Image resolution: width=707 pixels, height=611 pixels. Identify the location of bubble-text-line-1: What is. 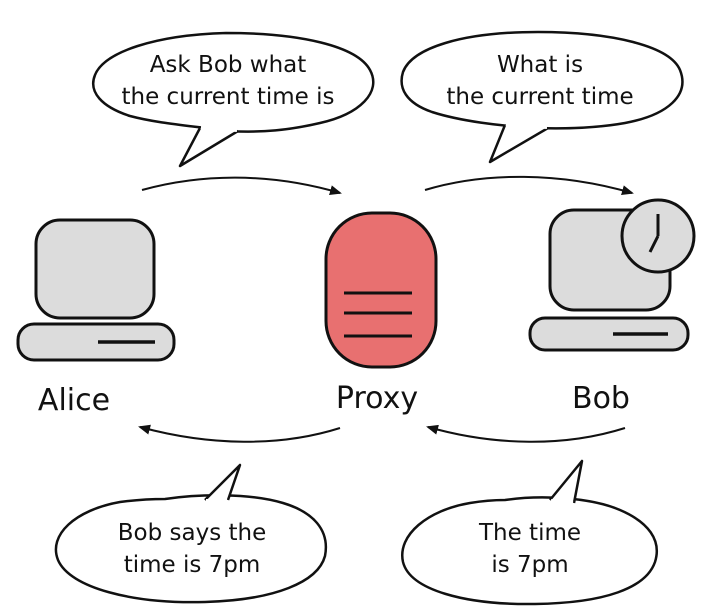
(540, 65).